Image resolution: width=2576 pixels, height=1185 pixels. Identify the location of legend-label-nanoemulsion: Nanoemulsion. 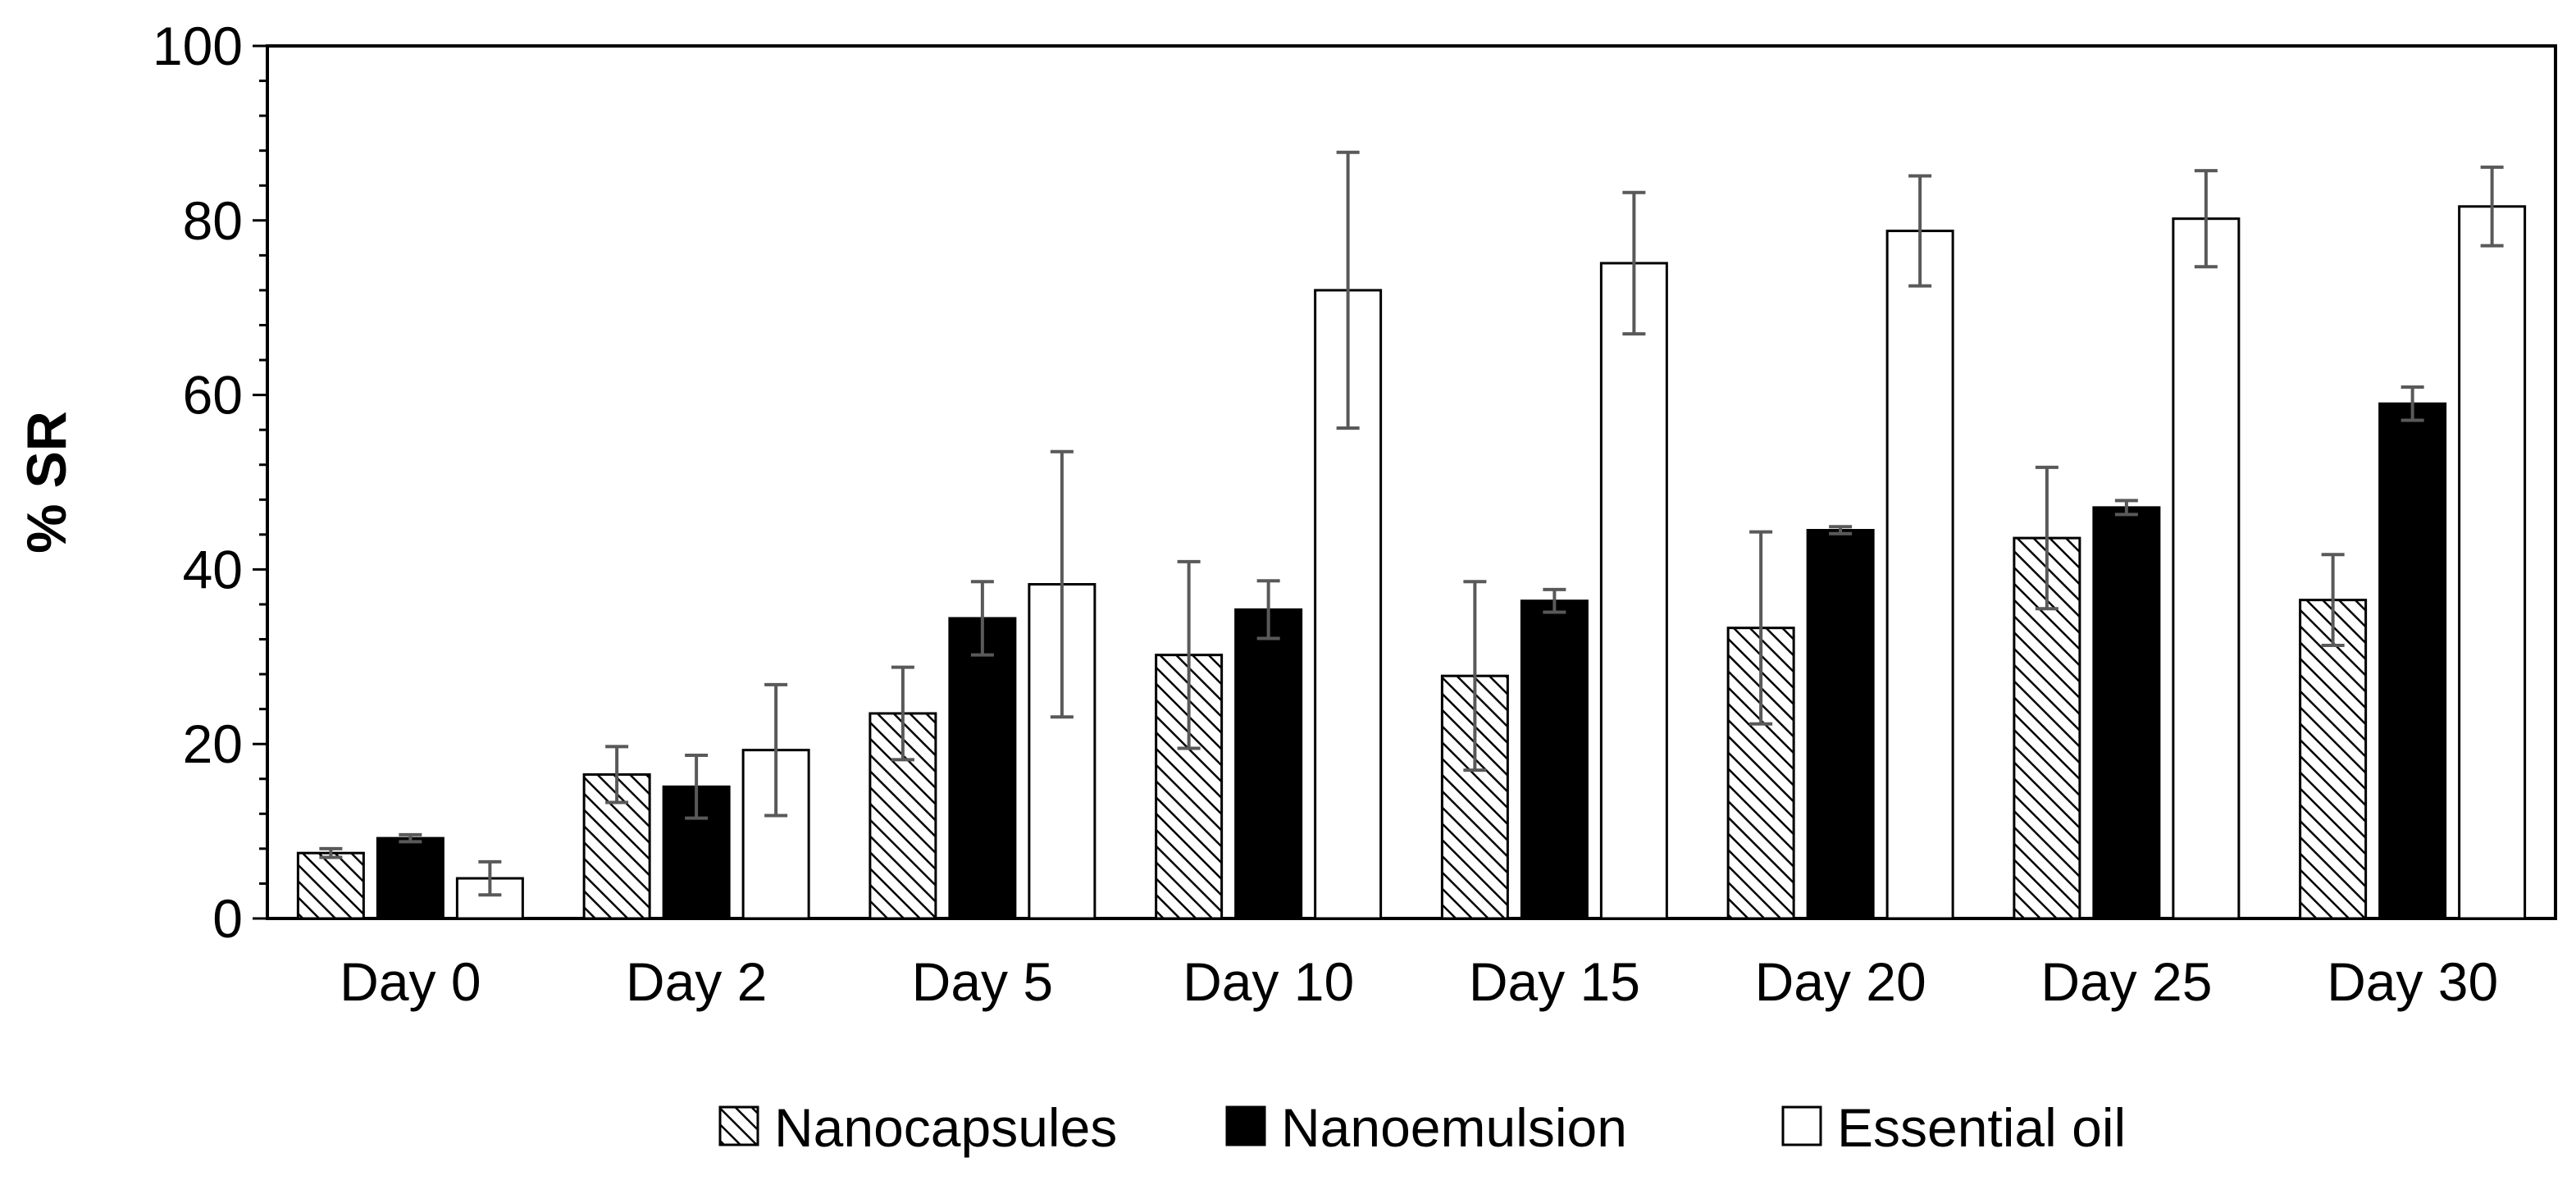
(1454, 1127).